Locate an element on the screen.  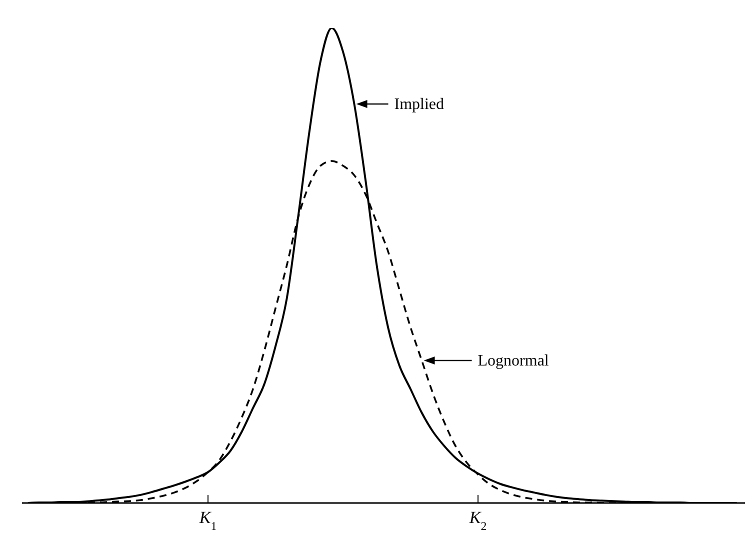
x-tick-label: K$_{1}$ is located at coordinates (207, 520).